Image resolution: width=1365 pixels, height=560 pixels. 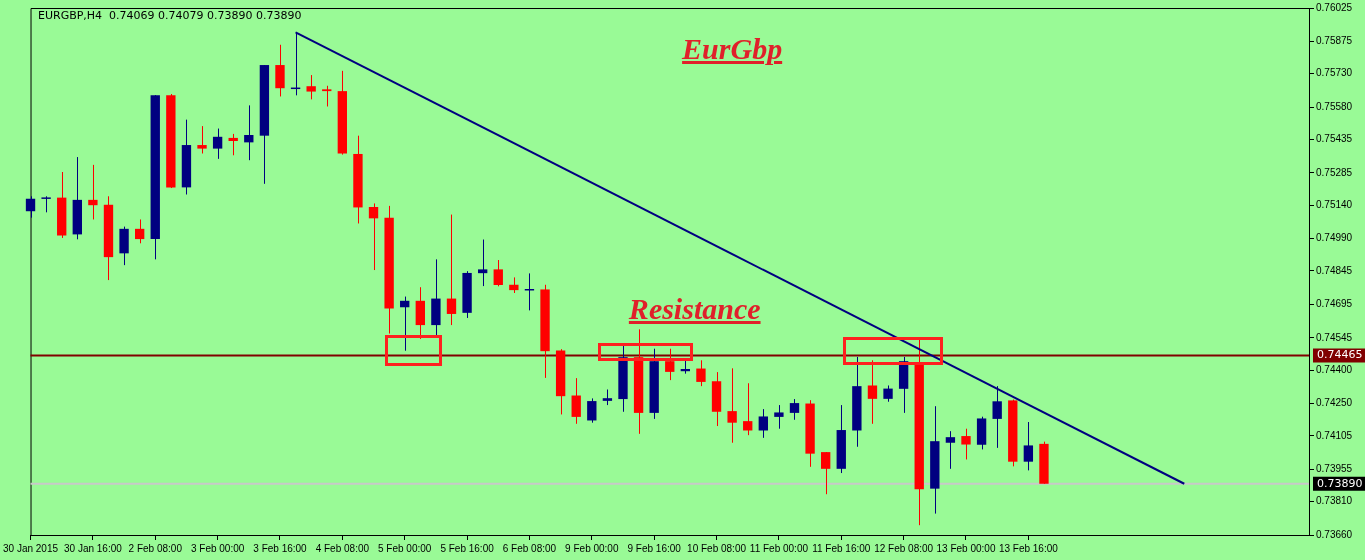 I want to click on x-tick-label: 2 Feb 08:00, so click(x=155, y=548).